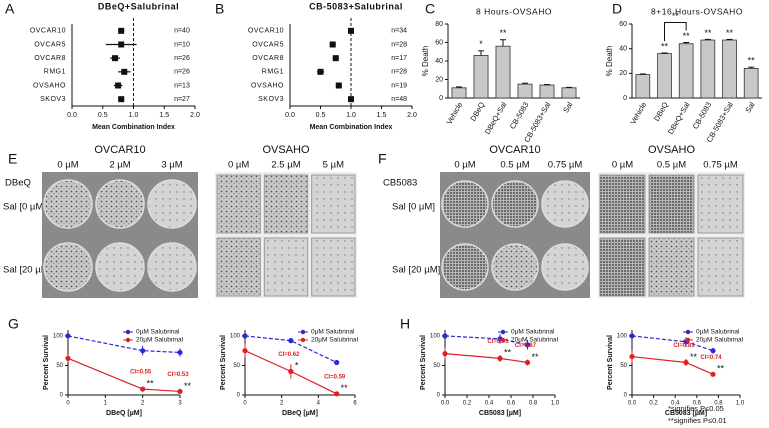 This screenshot has width=769, height=428. Describe the element at coordinates (514, 11) in the screenshot. I see `chart-title: 8 Hours-OVSAHO` at that location.